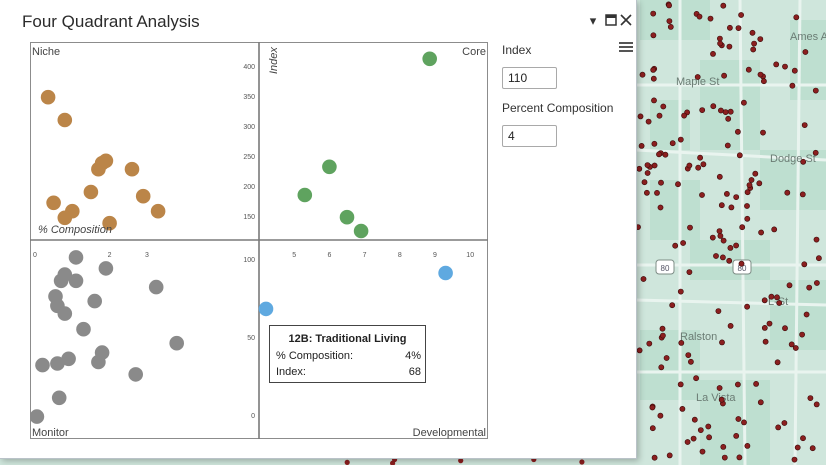 The image size is (826, 465). What do you see at coordinates (626, 21) in the screenshot?
I see `close-icon` at bounding box center [626, 21].